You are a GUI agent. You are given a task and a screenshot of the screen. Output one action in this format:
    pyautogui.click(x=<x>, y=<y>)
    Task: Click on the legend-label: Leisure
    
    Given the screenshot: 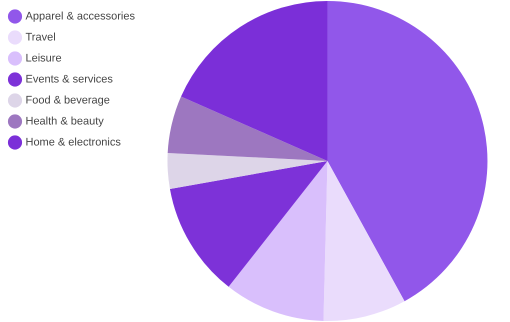 What is the action you would take?
    pyautogui.click(x=44, y=58)
    